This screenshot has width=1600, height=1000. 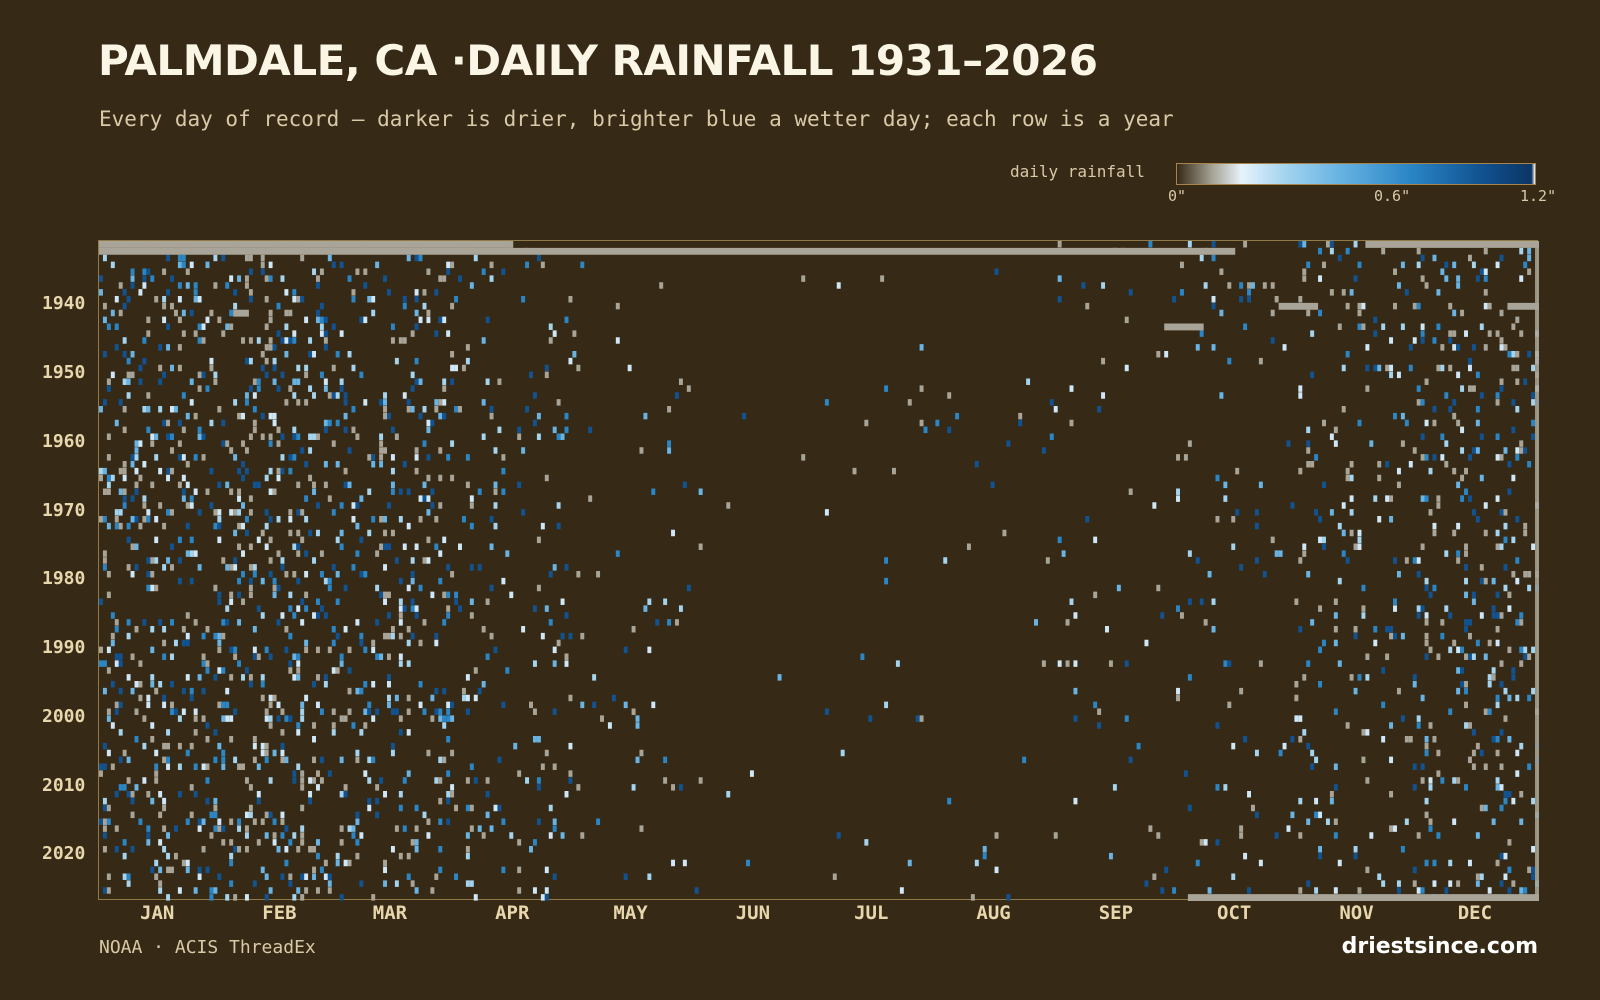 What do you see at coordinates (667, 251) in the screenshot?
I see `missing-data-segment` at bounding box center [667, 251].